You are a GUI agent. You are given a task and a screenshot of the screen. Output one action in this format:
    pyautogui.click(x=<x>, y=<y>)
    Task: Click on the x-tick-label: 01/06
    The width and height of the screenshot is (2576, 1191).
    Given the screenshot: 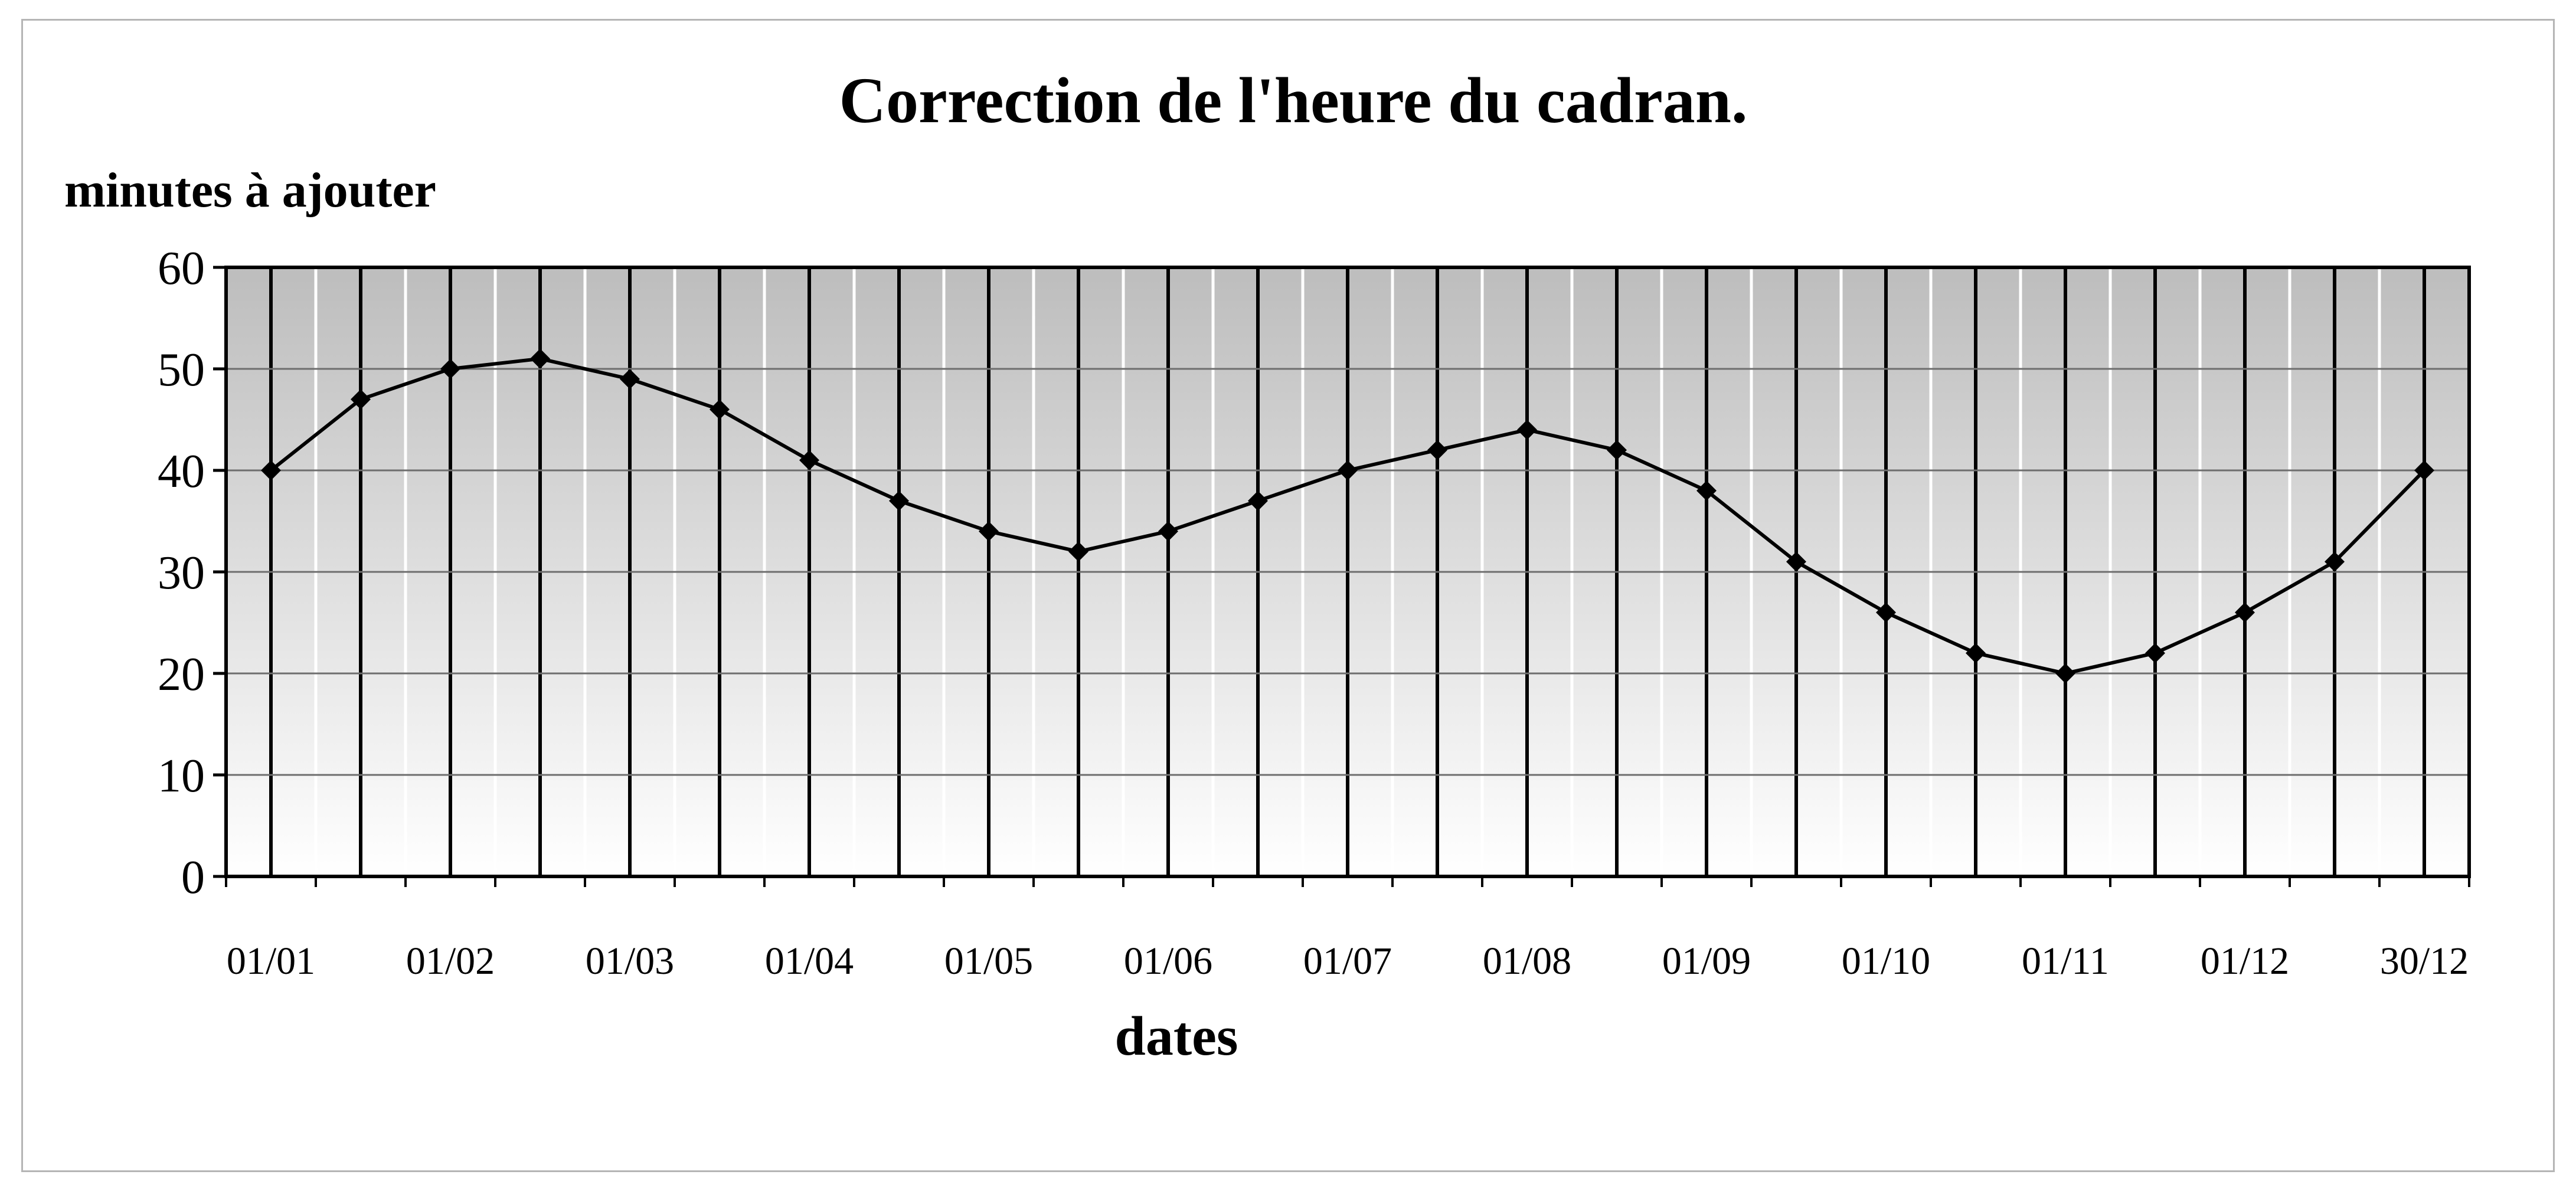 What is the action you would take?
    pyautogui.click(x=1168, y=961)
    